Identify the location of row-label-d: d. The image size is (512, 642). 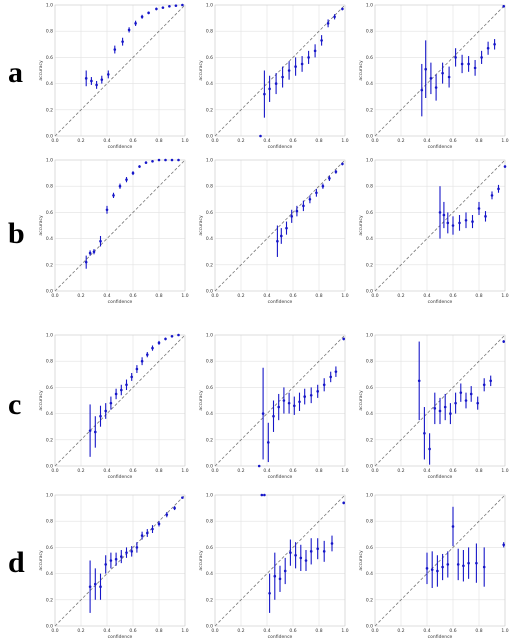
(16, 562).